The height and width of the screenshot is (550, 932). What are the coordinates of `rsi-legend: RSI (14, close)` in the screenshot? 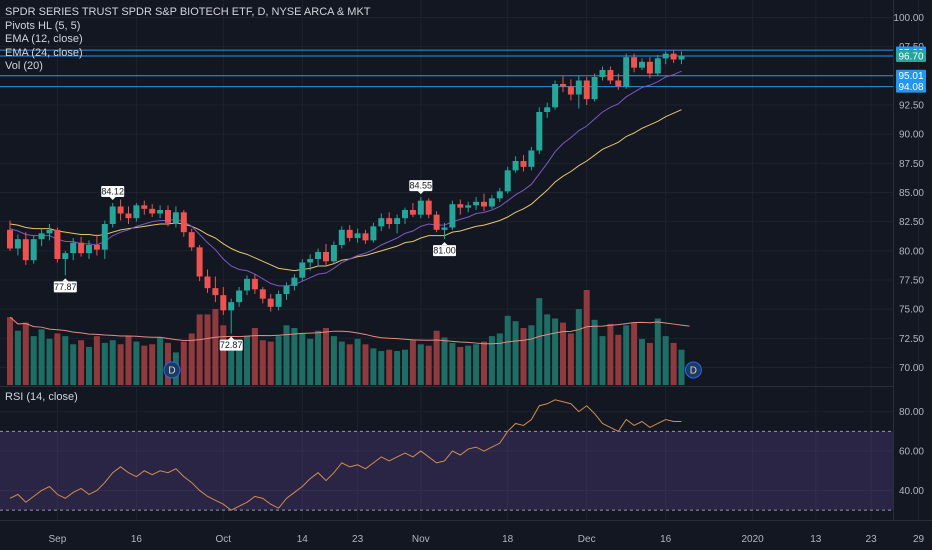 It's located at (41, 397).